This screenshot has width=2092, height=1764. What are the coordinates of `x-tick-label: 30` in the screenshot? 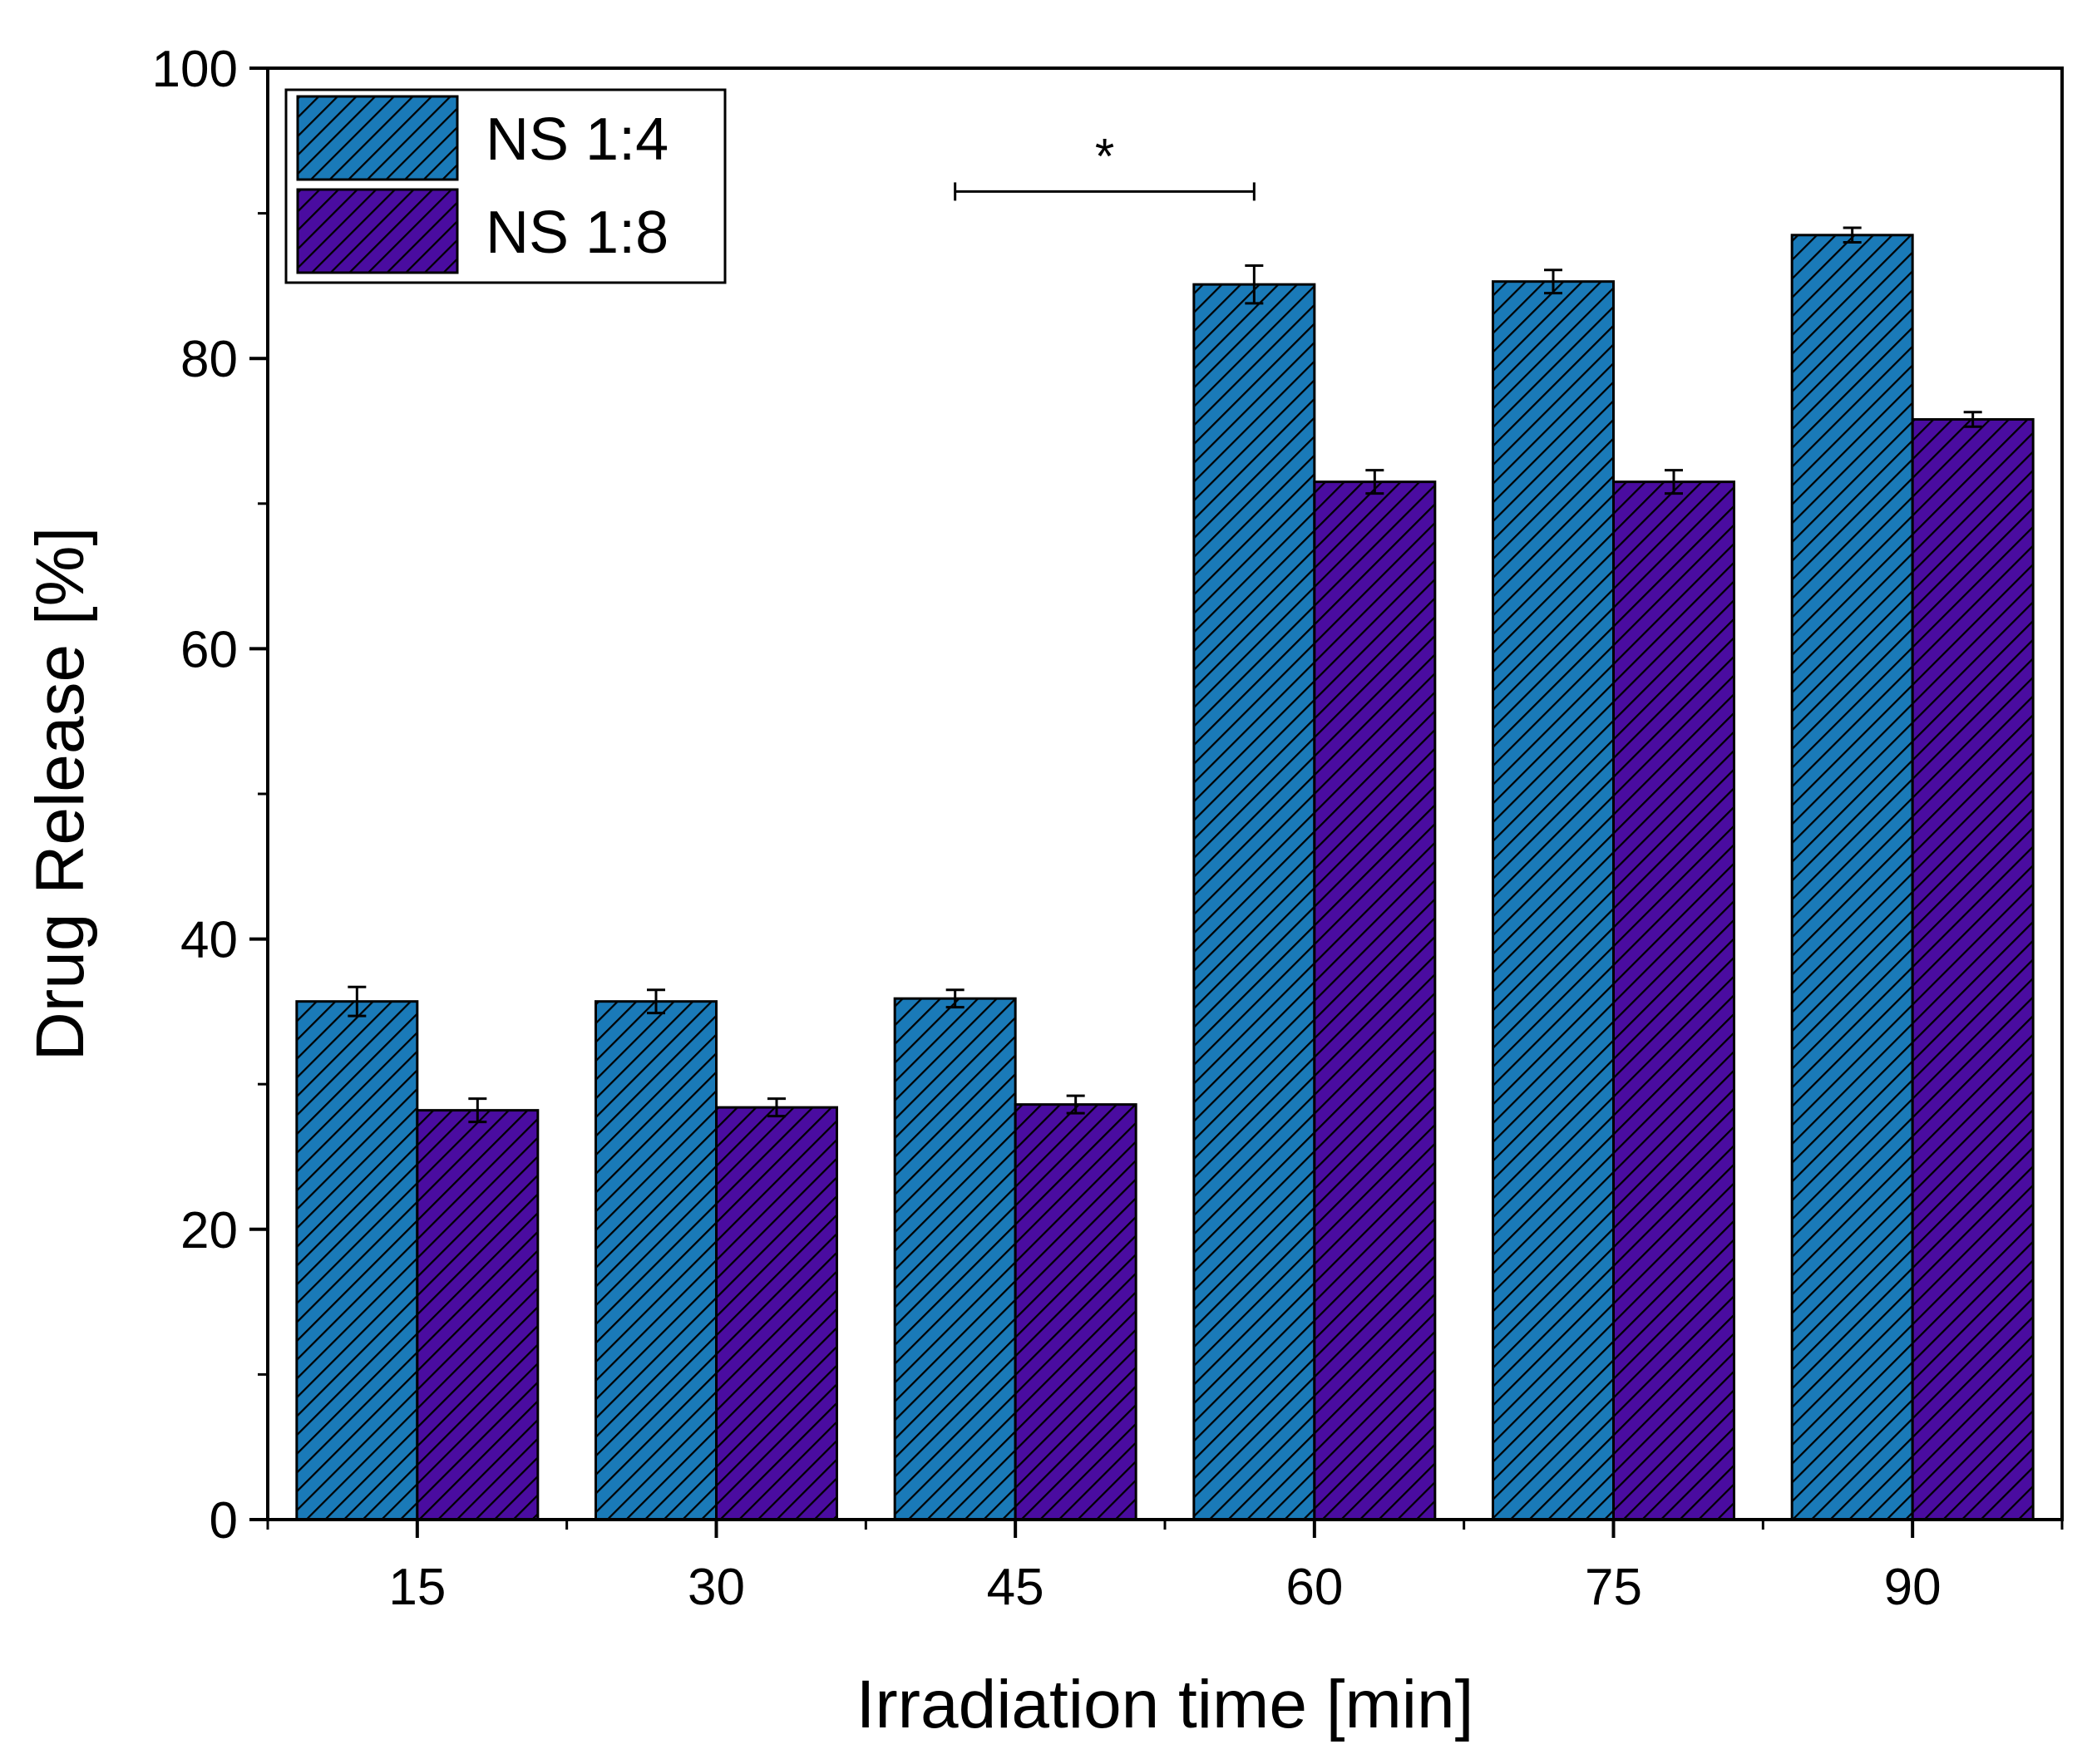 It's located at (716, 1587).